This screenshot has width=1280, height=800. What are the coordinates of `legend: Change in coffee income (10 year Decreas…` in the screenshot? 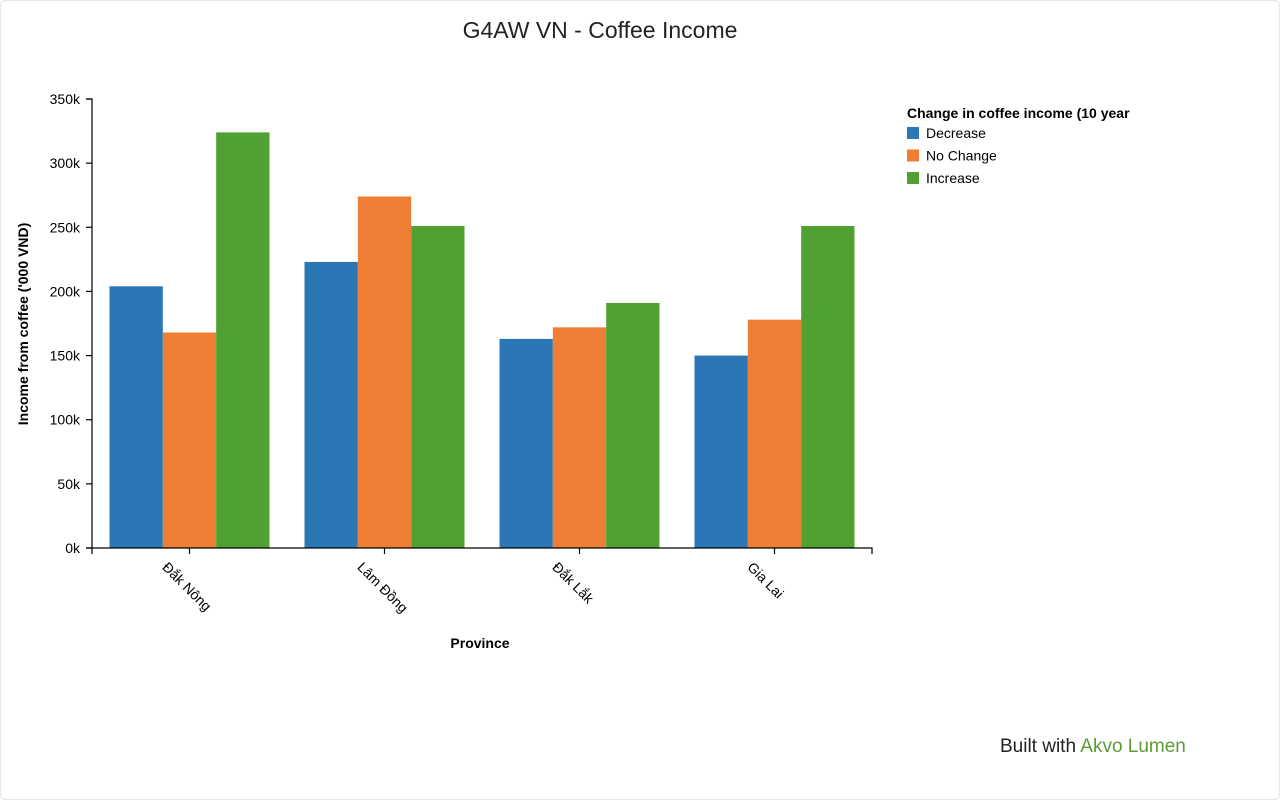 It's located at (1018, 145).